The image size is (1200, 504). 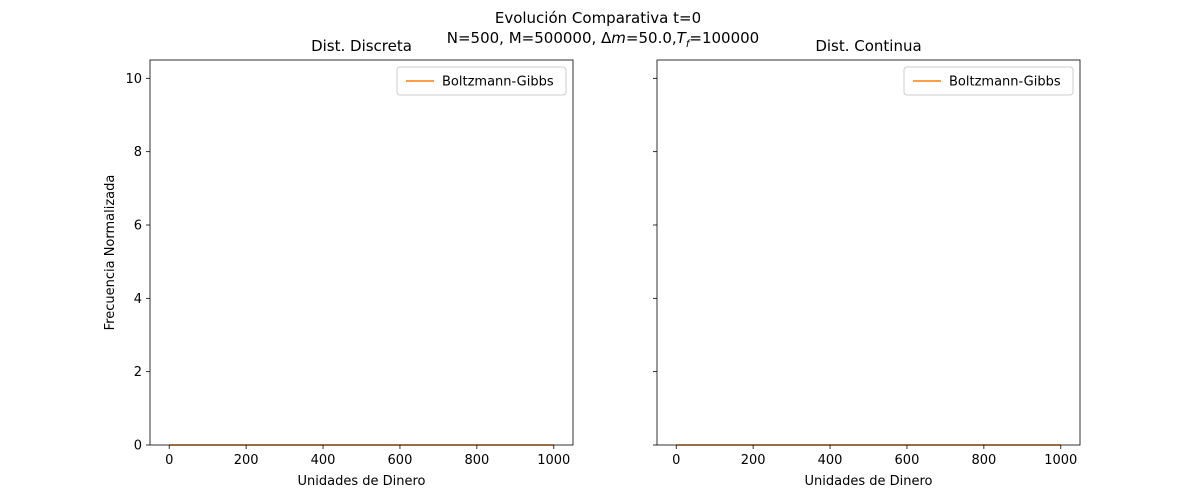 What do you see at coordinates (753, 460) in the screenshot?
I see `continua-x-tick-label: 200` at bounding box center [753, 460].